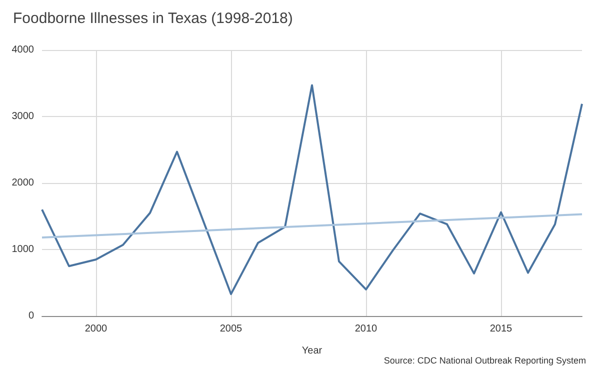  What do you see at coordinates (96, 329) in the screenshot?
I see `x-tick-label: 2000` at bounding box center [96, 329].